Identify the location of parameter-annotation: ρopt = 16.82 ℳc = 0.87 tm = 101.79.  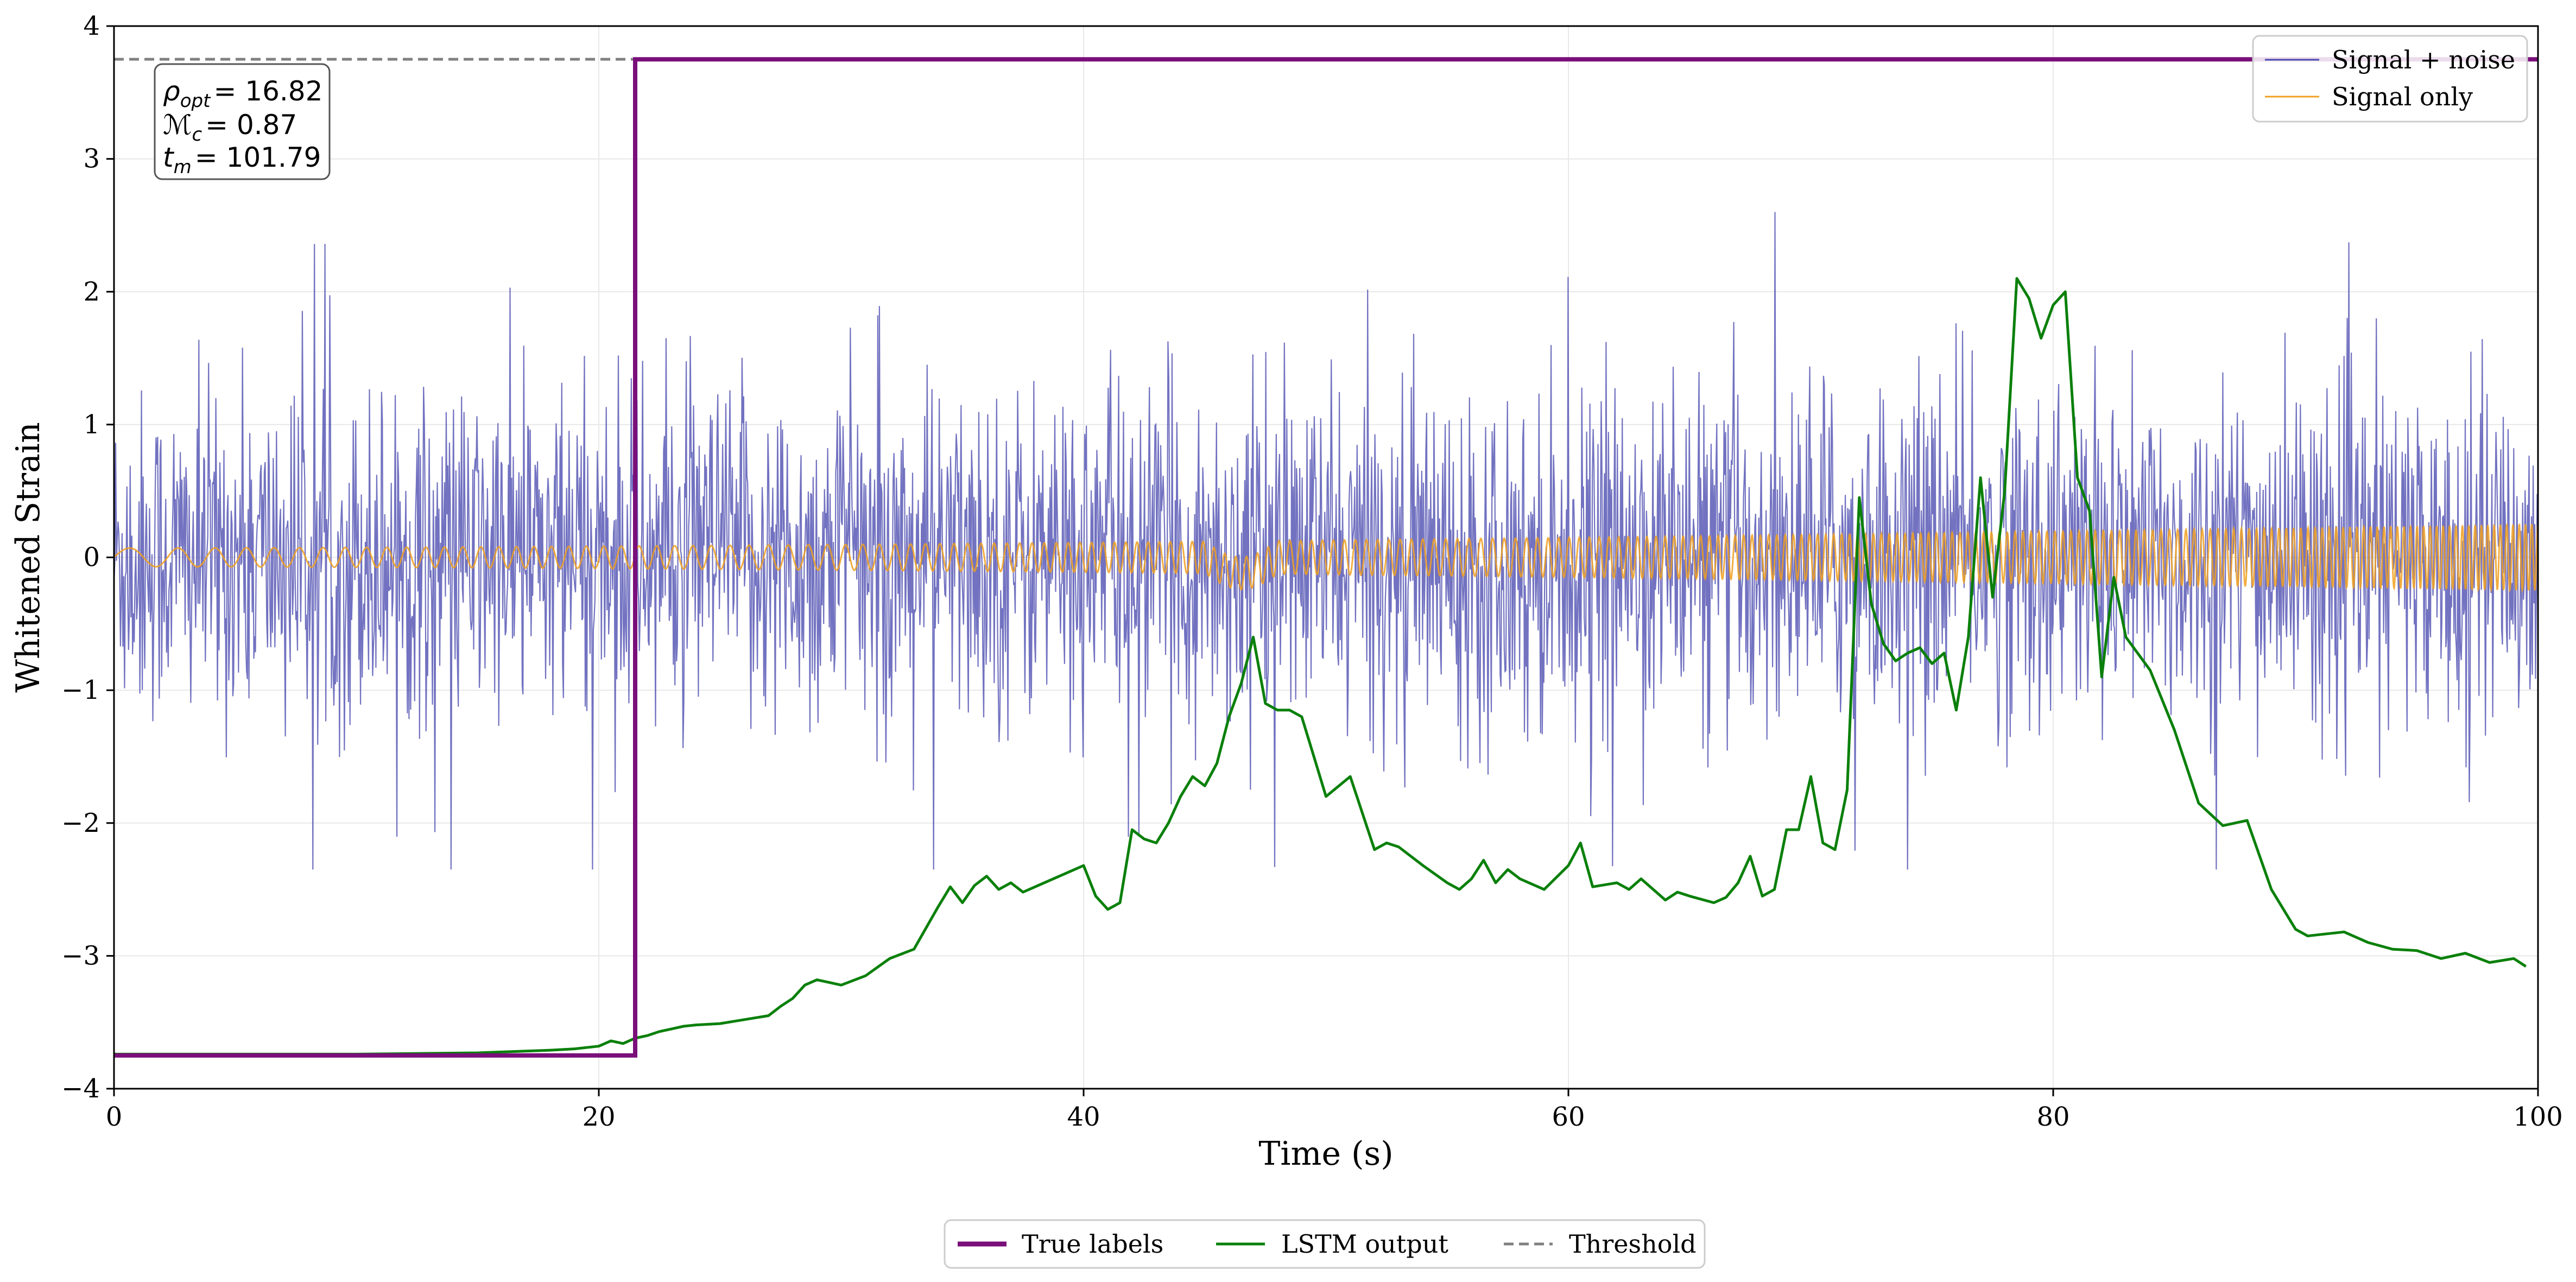
(242, 121).